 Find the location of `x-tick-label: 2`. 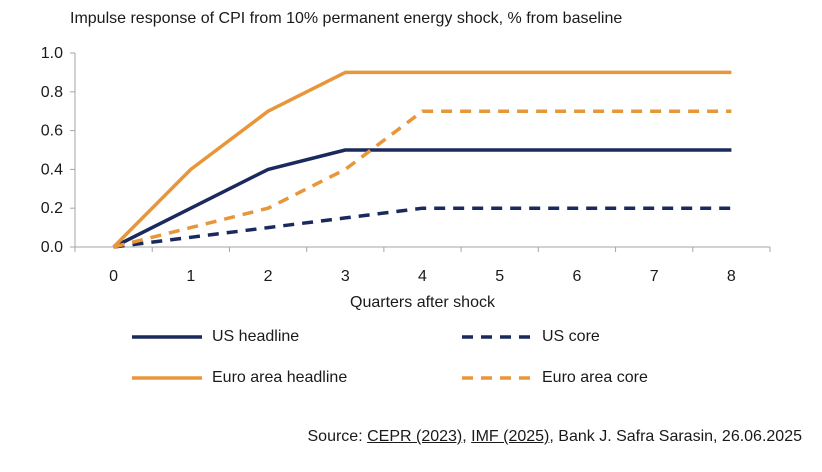

x-tick-label: 2 is located at coordinates (268, 276).